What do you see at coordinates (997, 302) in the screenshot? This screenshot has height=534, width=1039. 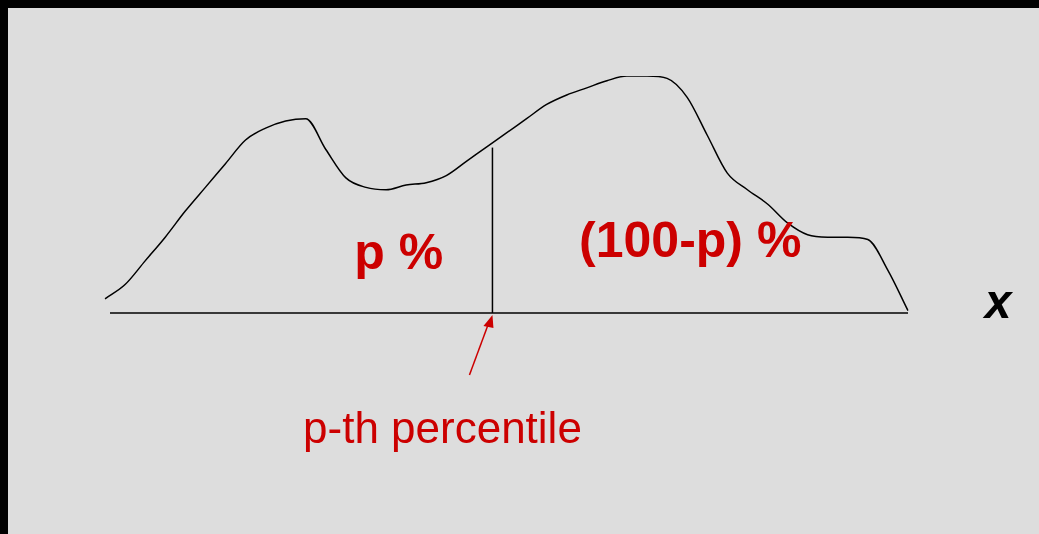 I see `x-axis-title: x` at bounding box center [997, 302].